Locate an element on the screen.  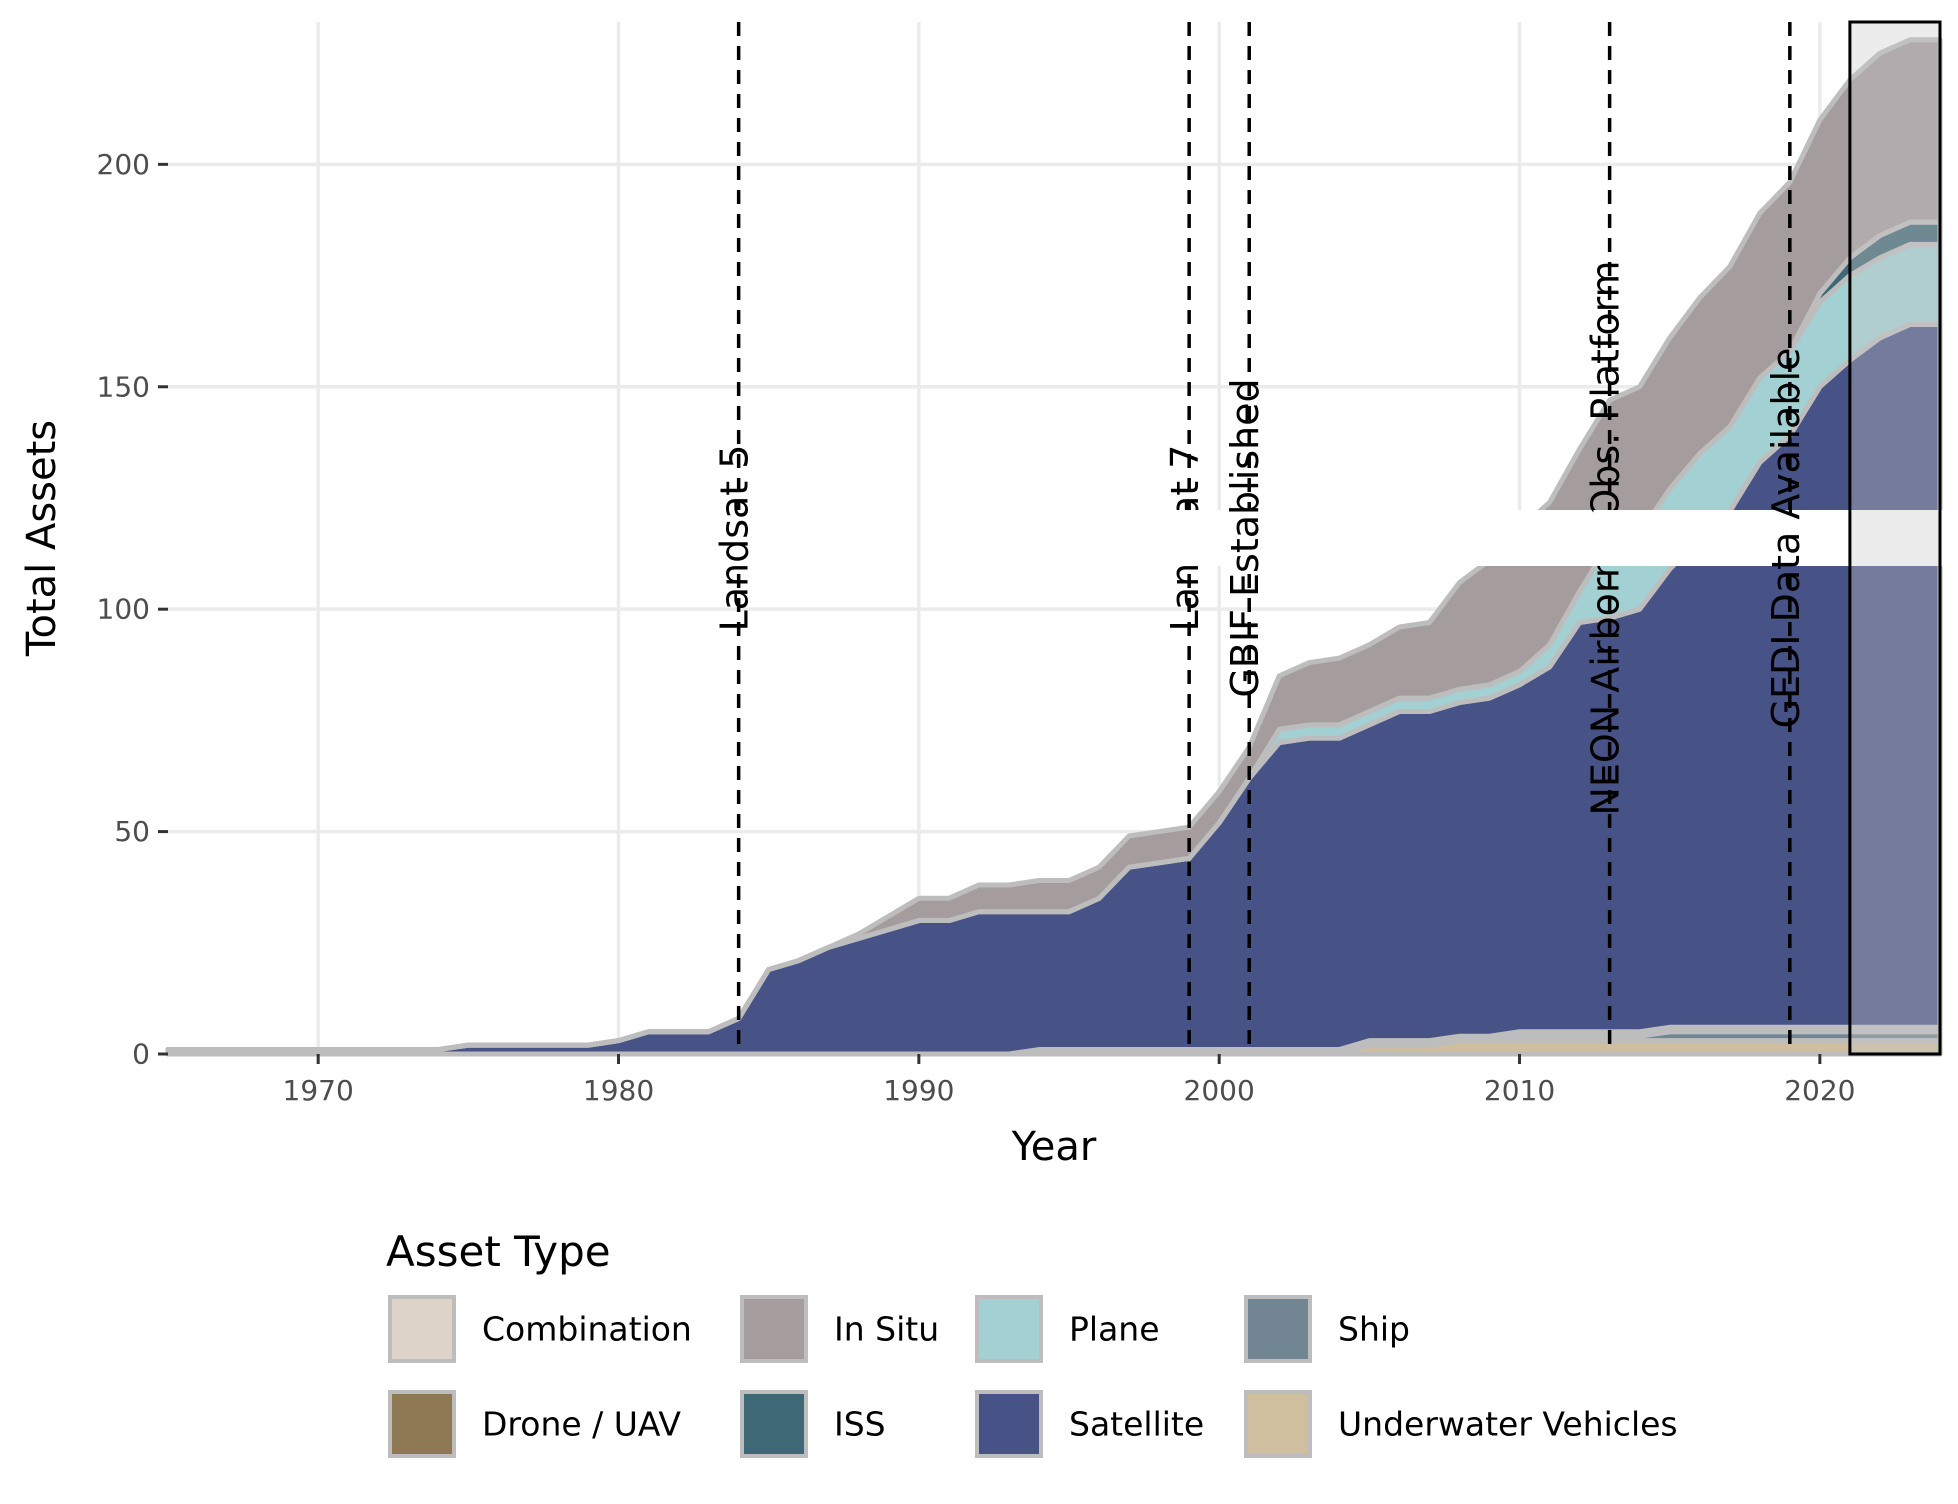
highlight-rect is located at coordinates (1895, 538).